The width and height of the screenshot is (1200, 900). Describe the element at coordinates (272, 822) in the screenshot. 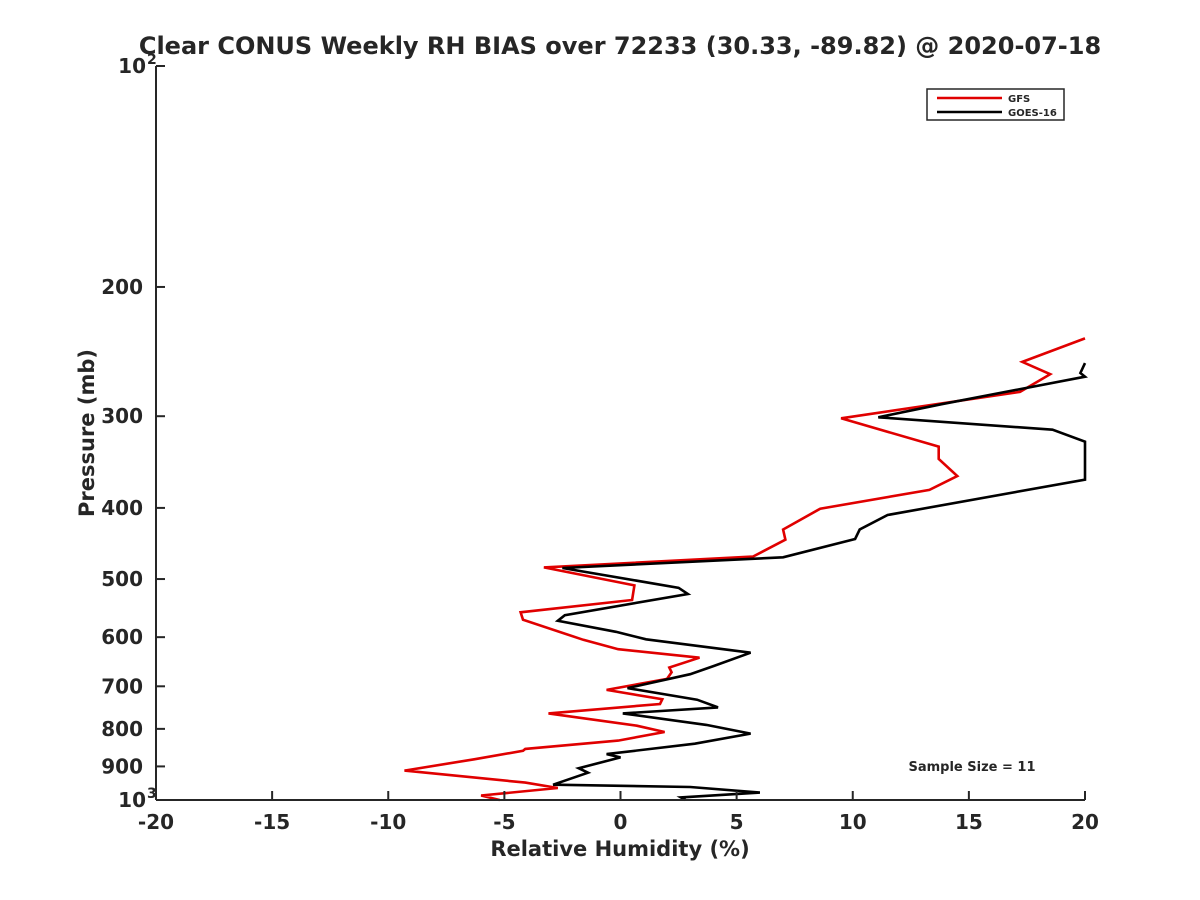

I see `x-tick-label: -15` at that location.